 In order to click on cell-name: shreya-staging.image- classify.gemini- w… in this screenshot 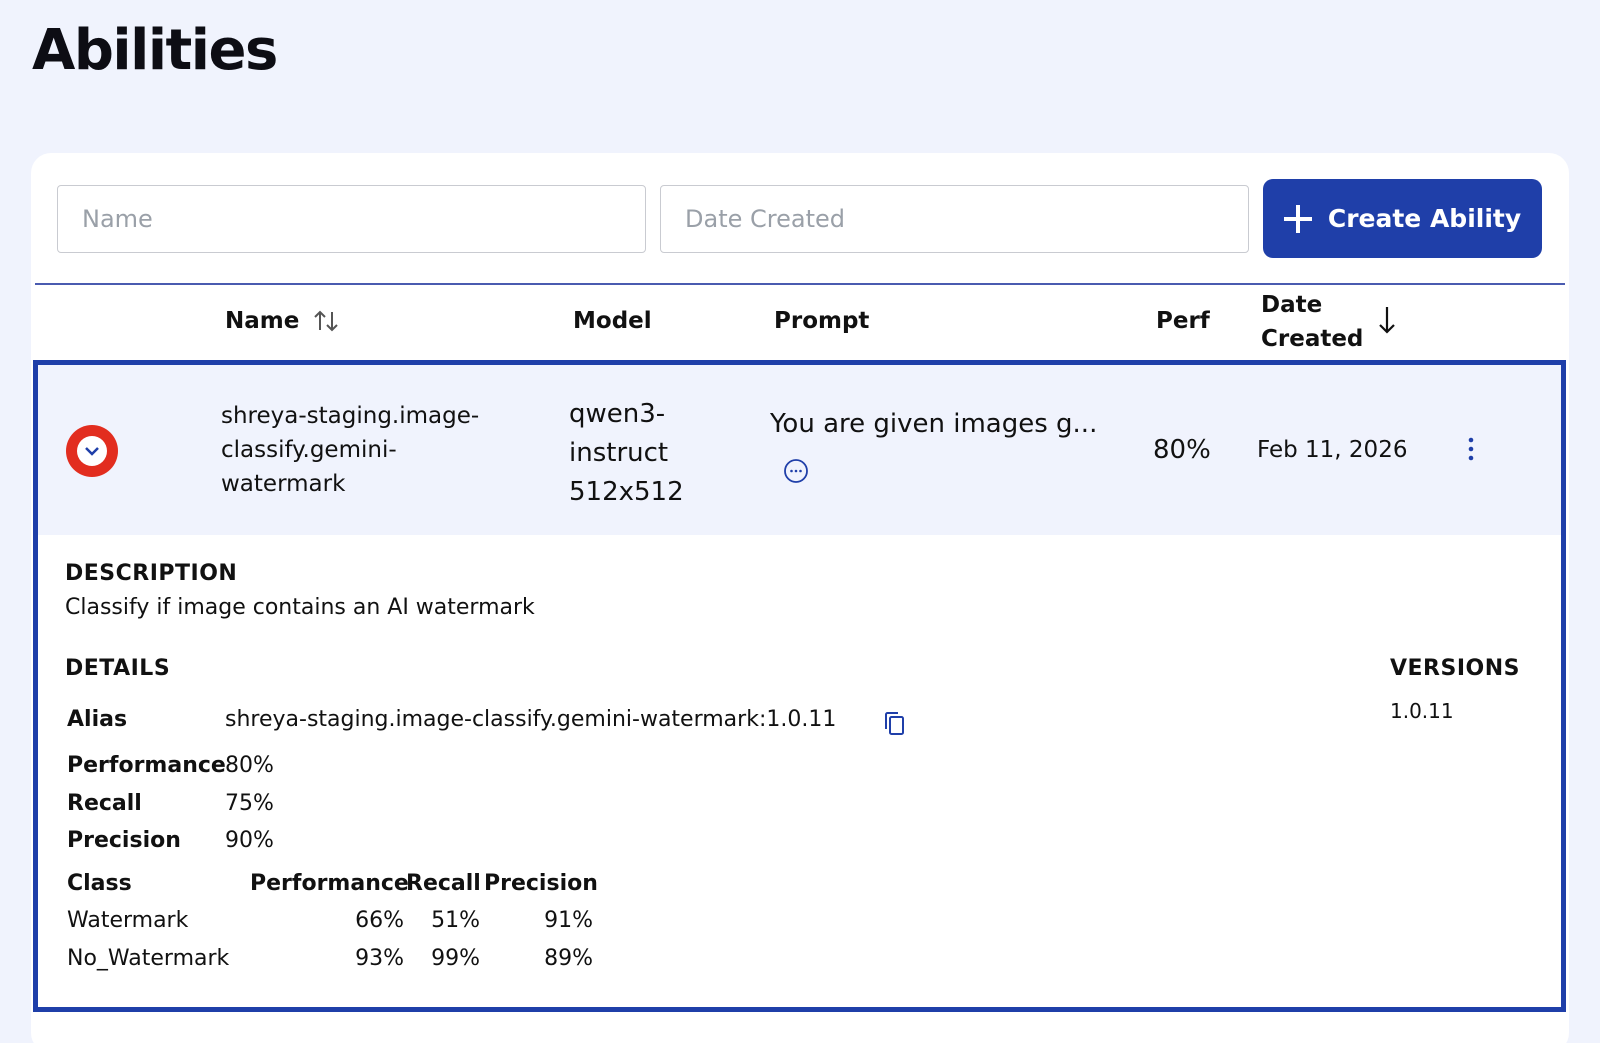, I will do `click(371, 450)`.